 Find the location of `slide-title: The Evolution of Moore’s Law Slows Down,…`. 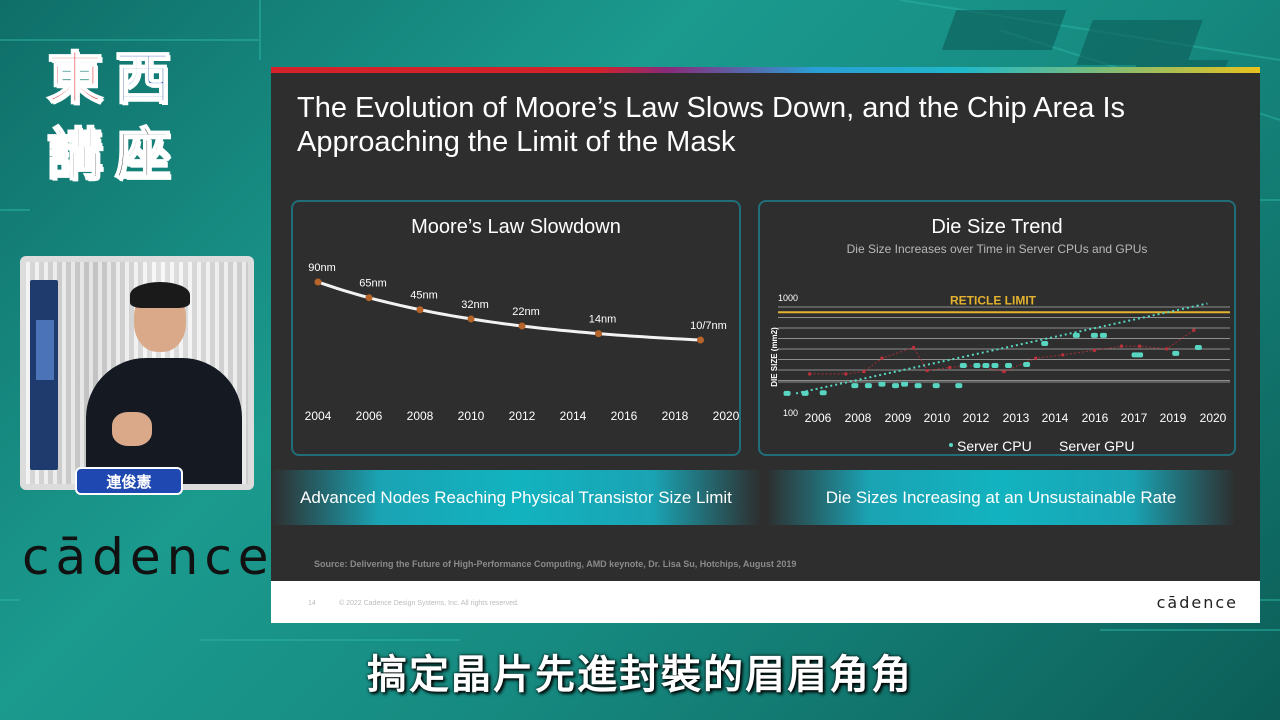

slide-title: The Evolution of Moore’s Law Slows Down,… is located at coordinates (711, 125).